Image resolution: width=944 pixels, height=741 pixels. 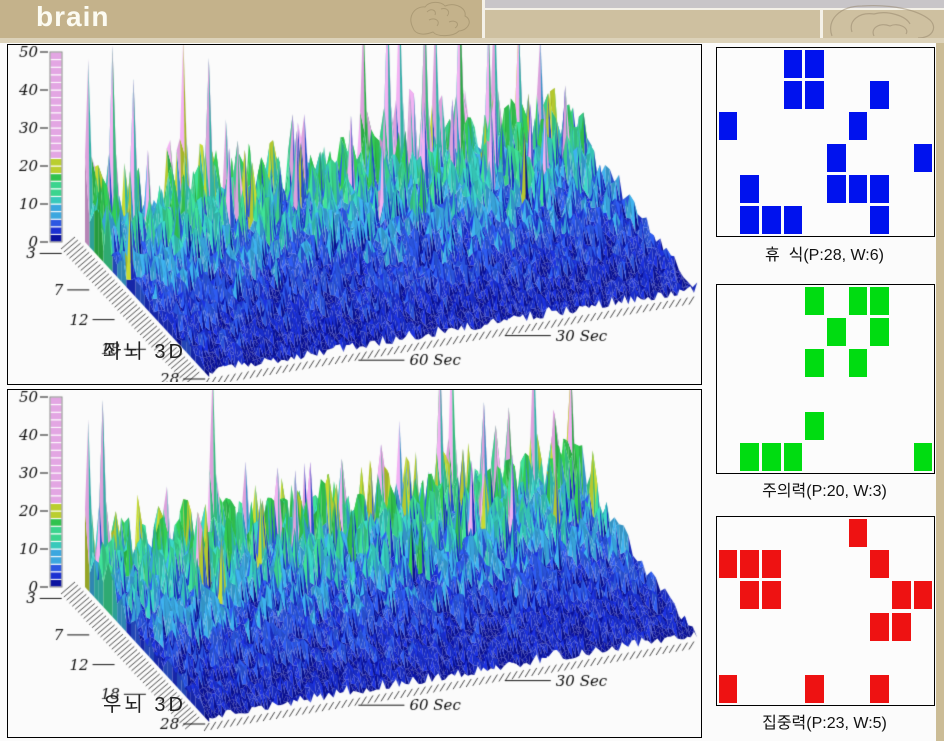 What do you see at coordinates (824, 255) in the screenshot?
I see `rest-caption: 휴 식(P:28, W:6)` at bounding box center [824, 255].